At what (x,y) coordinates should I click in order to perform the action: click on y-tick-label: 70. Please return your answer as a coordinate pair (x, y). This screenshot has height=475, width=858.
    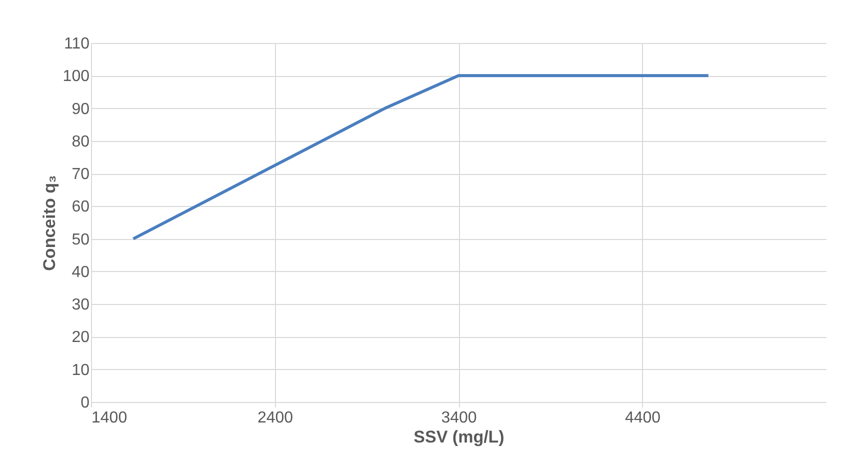
    Looking at the image, I should click on (81, 175).